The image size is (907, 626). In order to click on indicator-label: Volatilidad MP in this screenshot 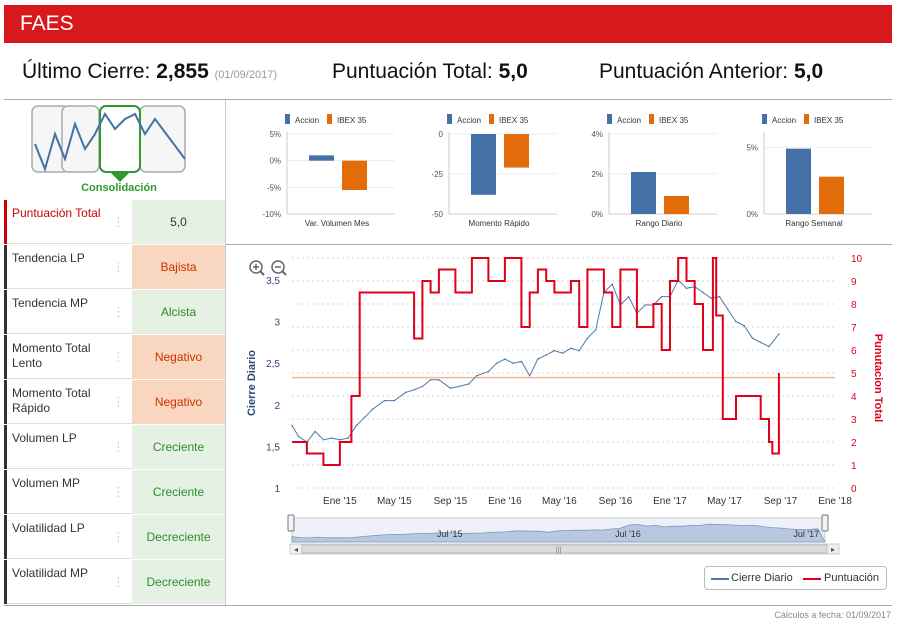, I will do `click(60, 582)`.